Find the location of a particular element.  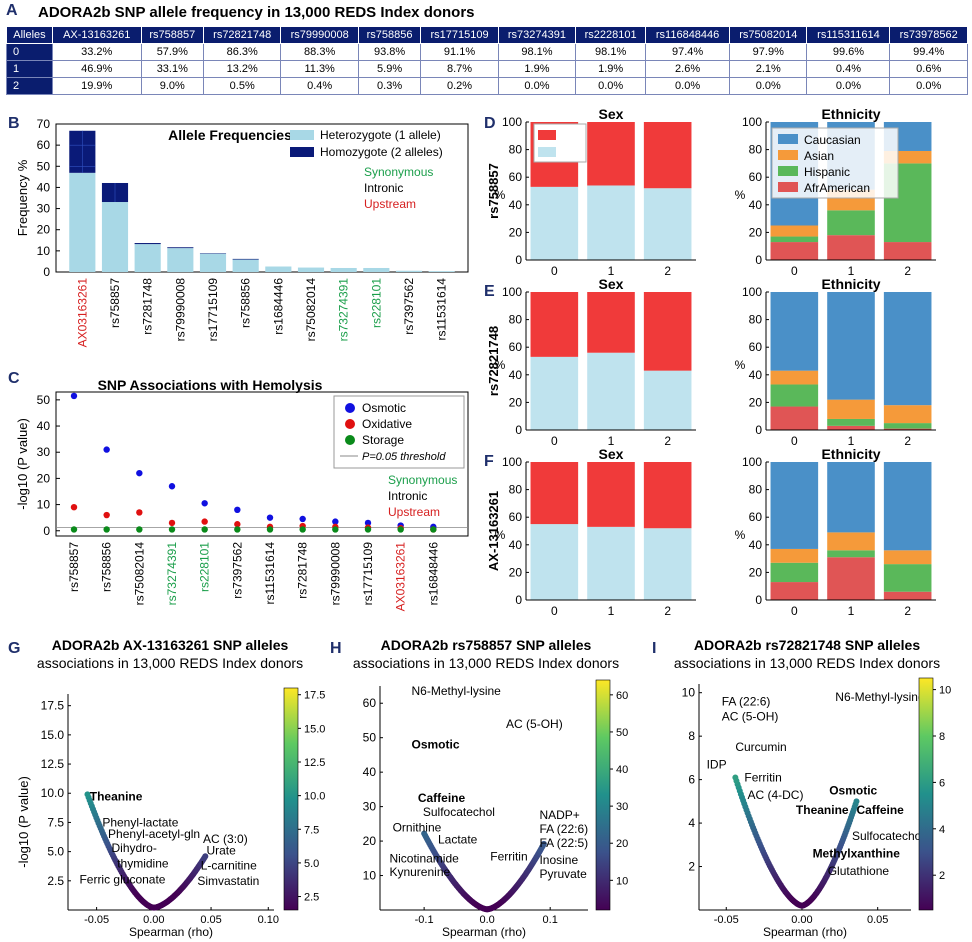

table-cell: 57.9% is located at coordinates (172, 52).